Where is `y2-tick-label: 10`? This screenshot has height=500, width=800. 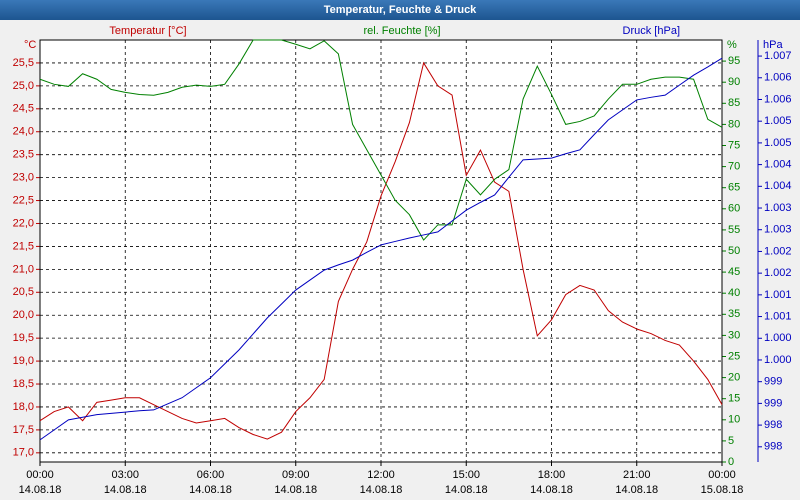
y2-tick-label: 10 is located at coordinates (734, 420).